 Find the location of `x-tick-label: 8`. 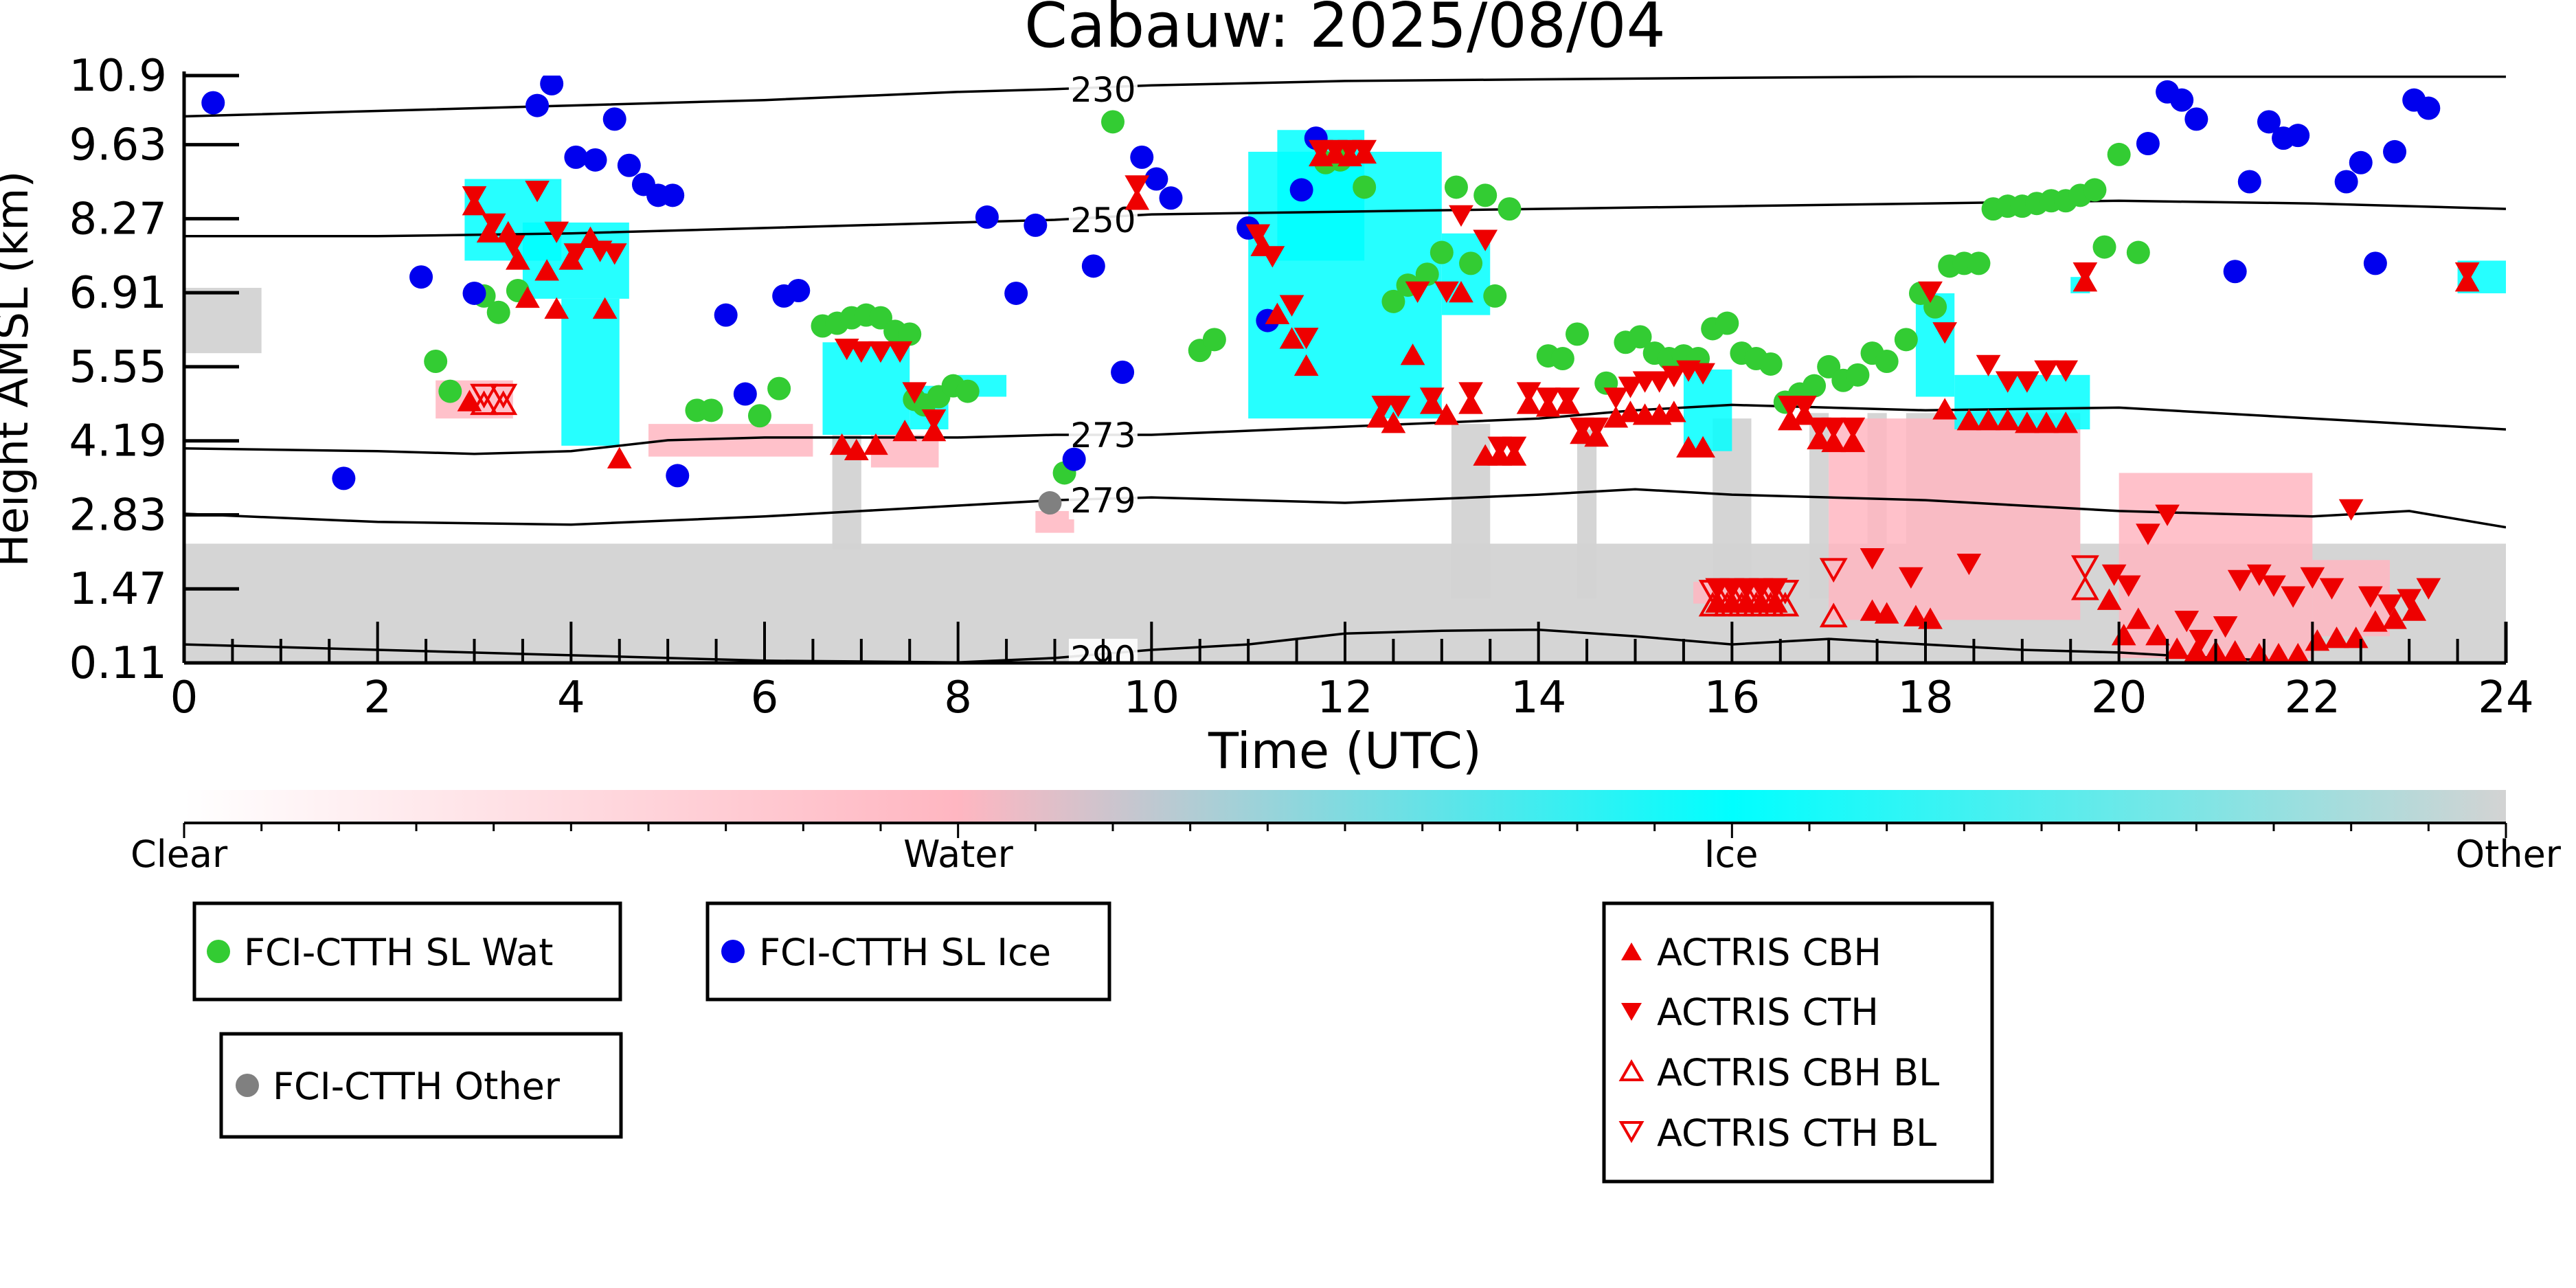

x-tick-label: 8 is located at coordinates (958, 698).